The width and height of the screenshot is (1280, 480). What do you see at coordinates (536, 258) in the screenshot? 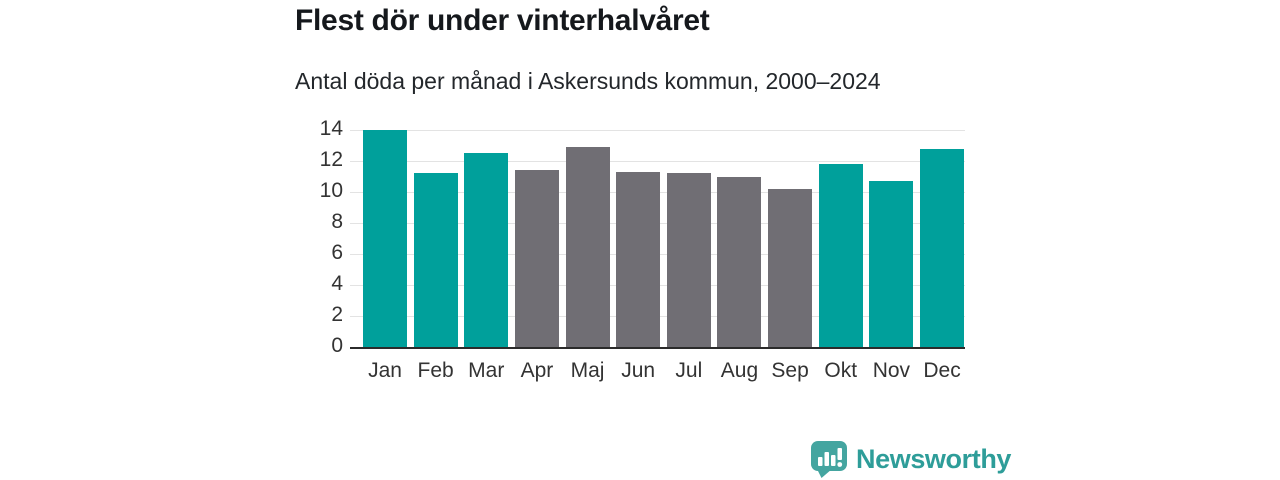
I see `bar-apr` at bounding box center [536, 258].